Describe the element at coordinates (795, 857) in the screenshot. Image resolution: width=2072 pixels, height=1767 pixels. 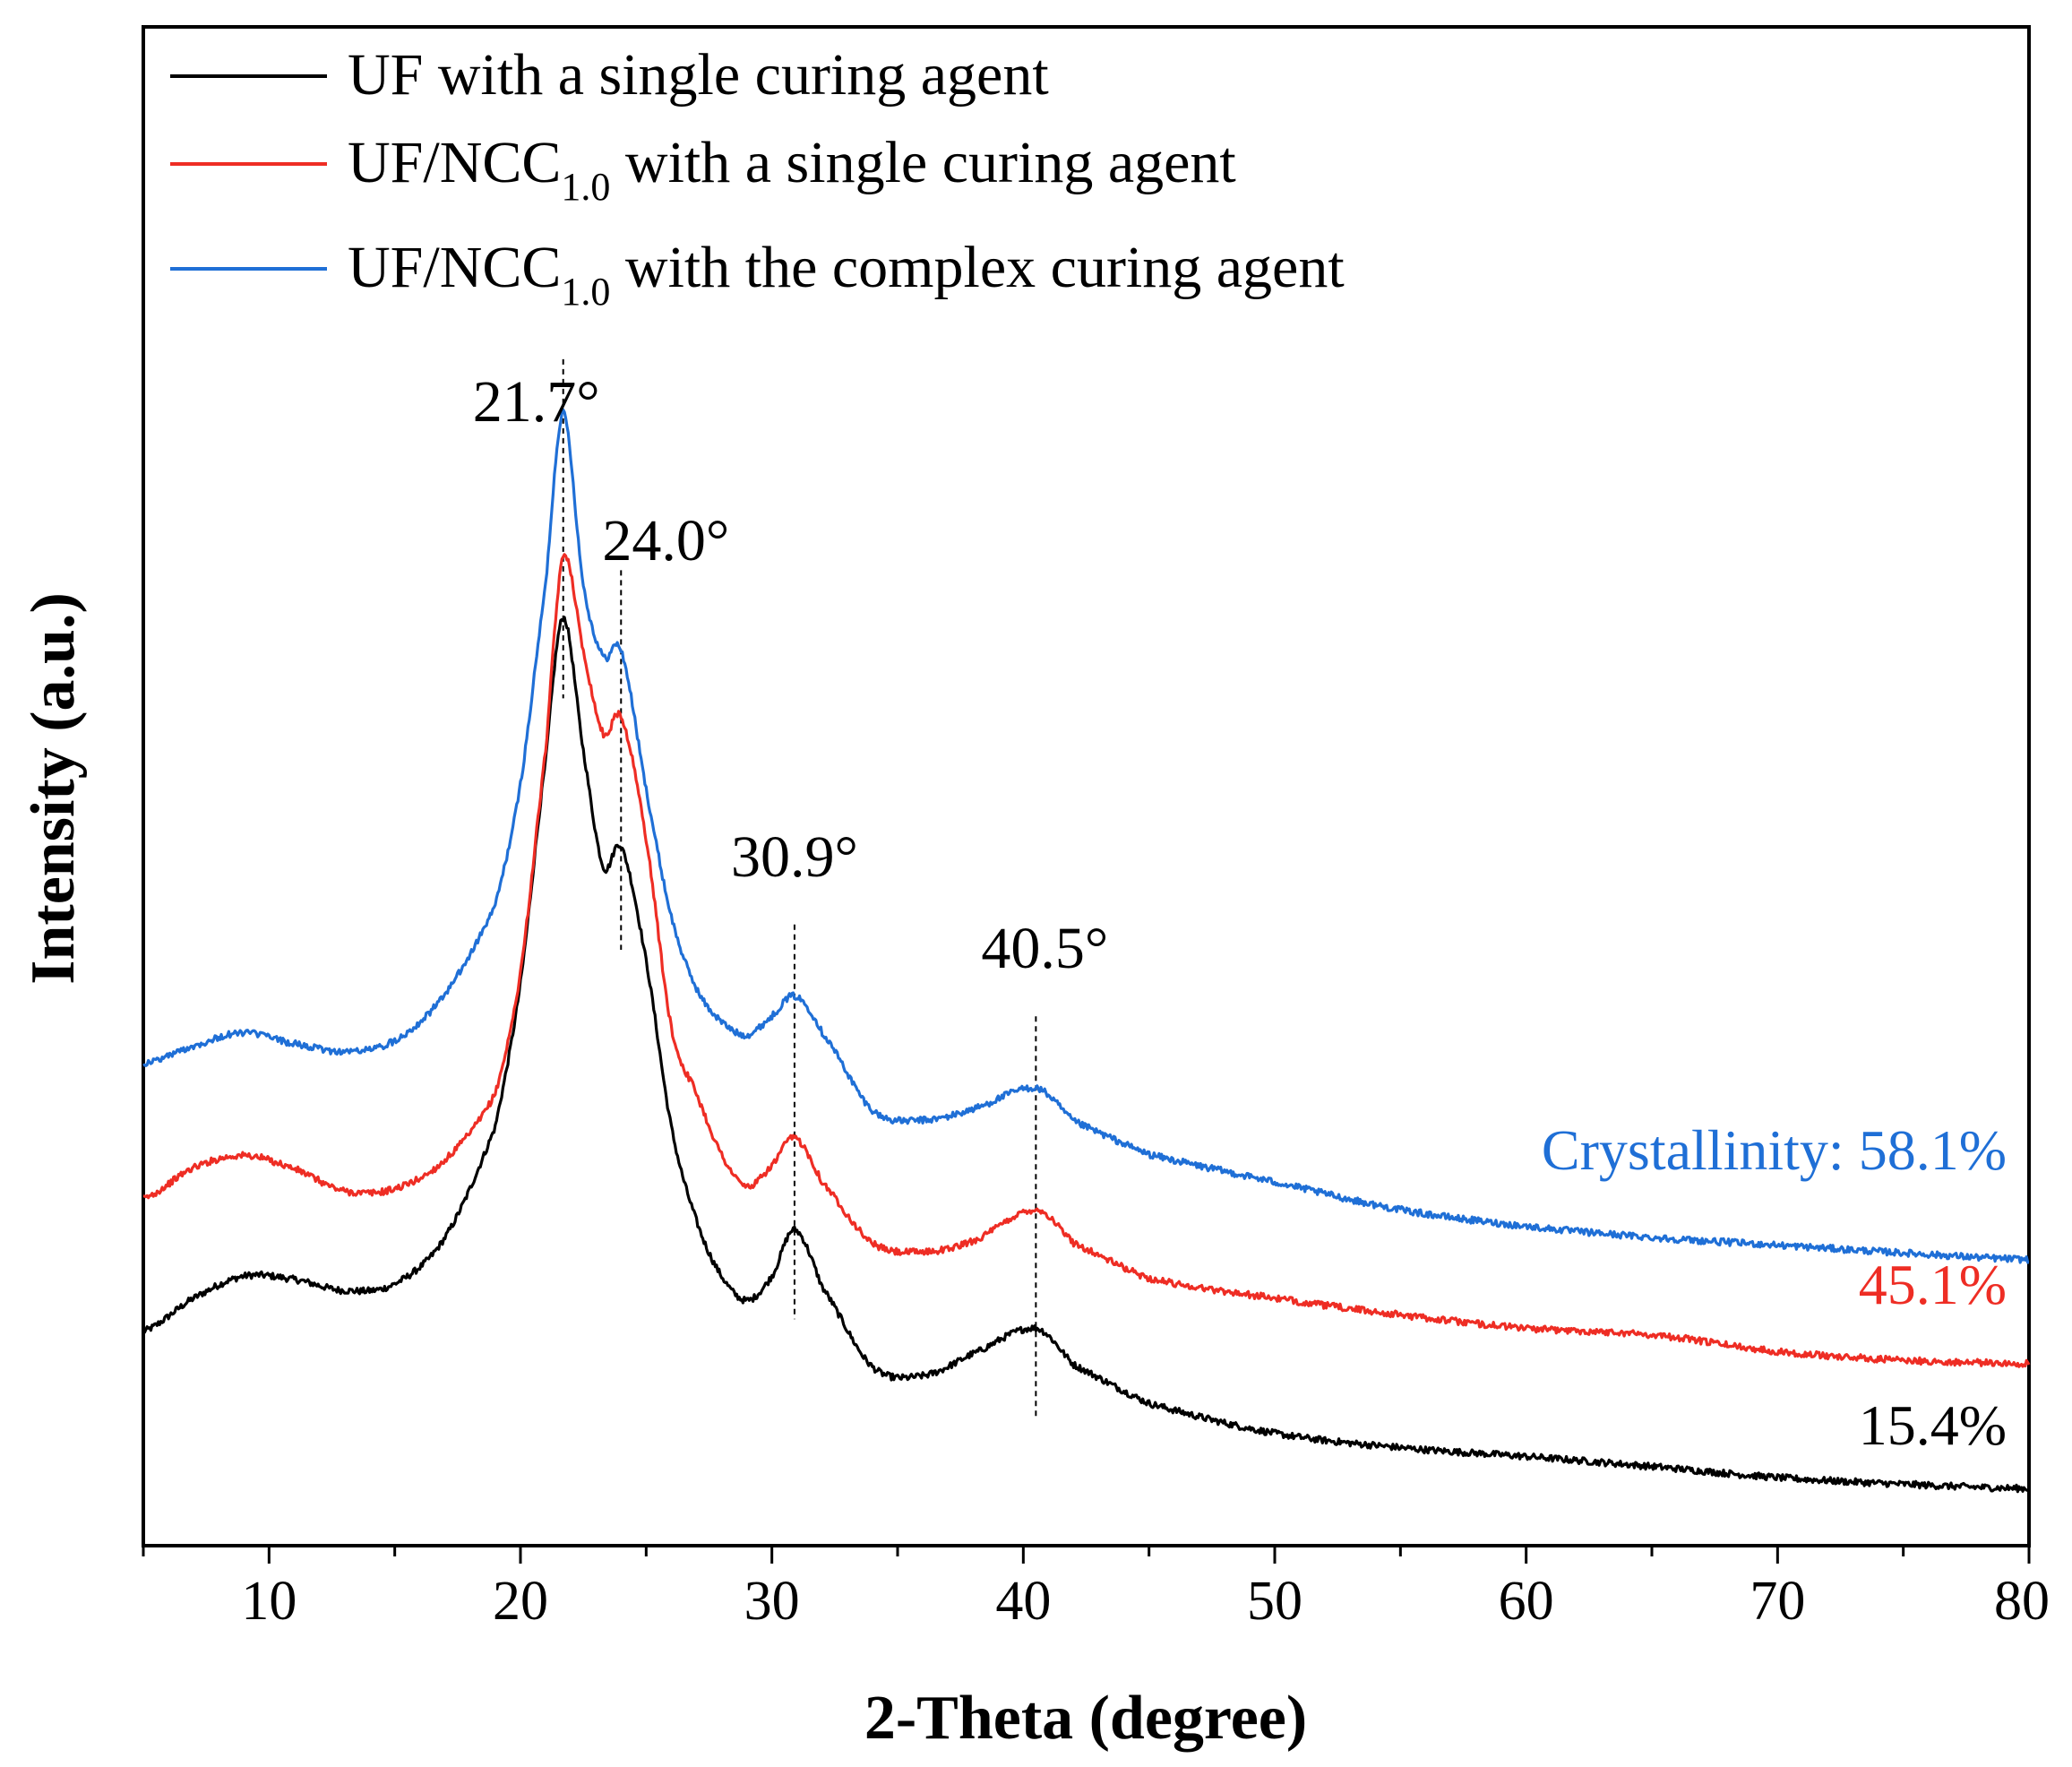
I see `peak-label-3: 30.9°` at that location.